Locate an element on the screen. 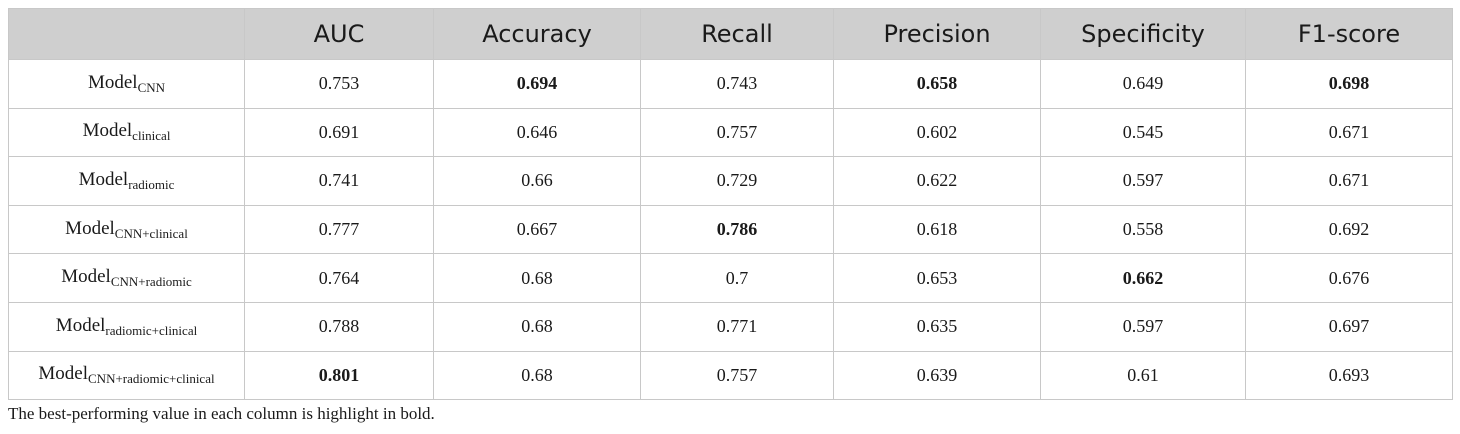  model-name-cell: Modelclinical is located at coordinates (126, 132).